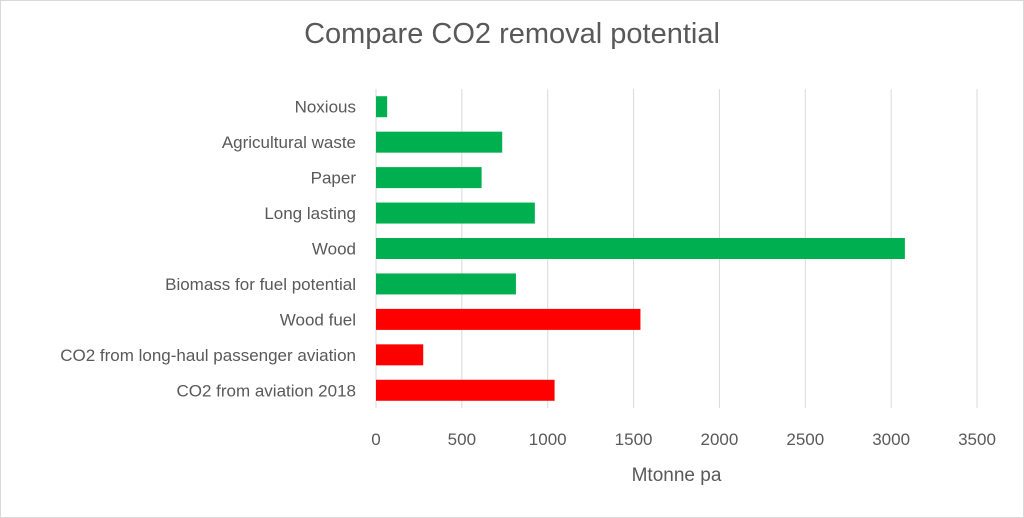 The image size is (1024, 518). What do you see at coordinates (289, 142) in the screenshot?
I see `category-label: Agricultural waste` at bounding box center [289, 142].